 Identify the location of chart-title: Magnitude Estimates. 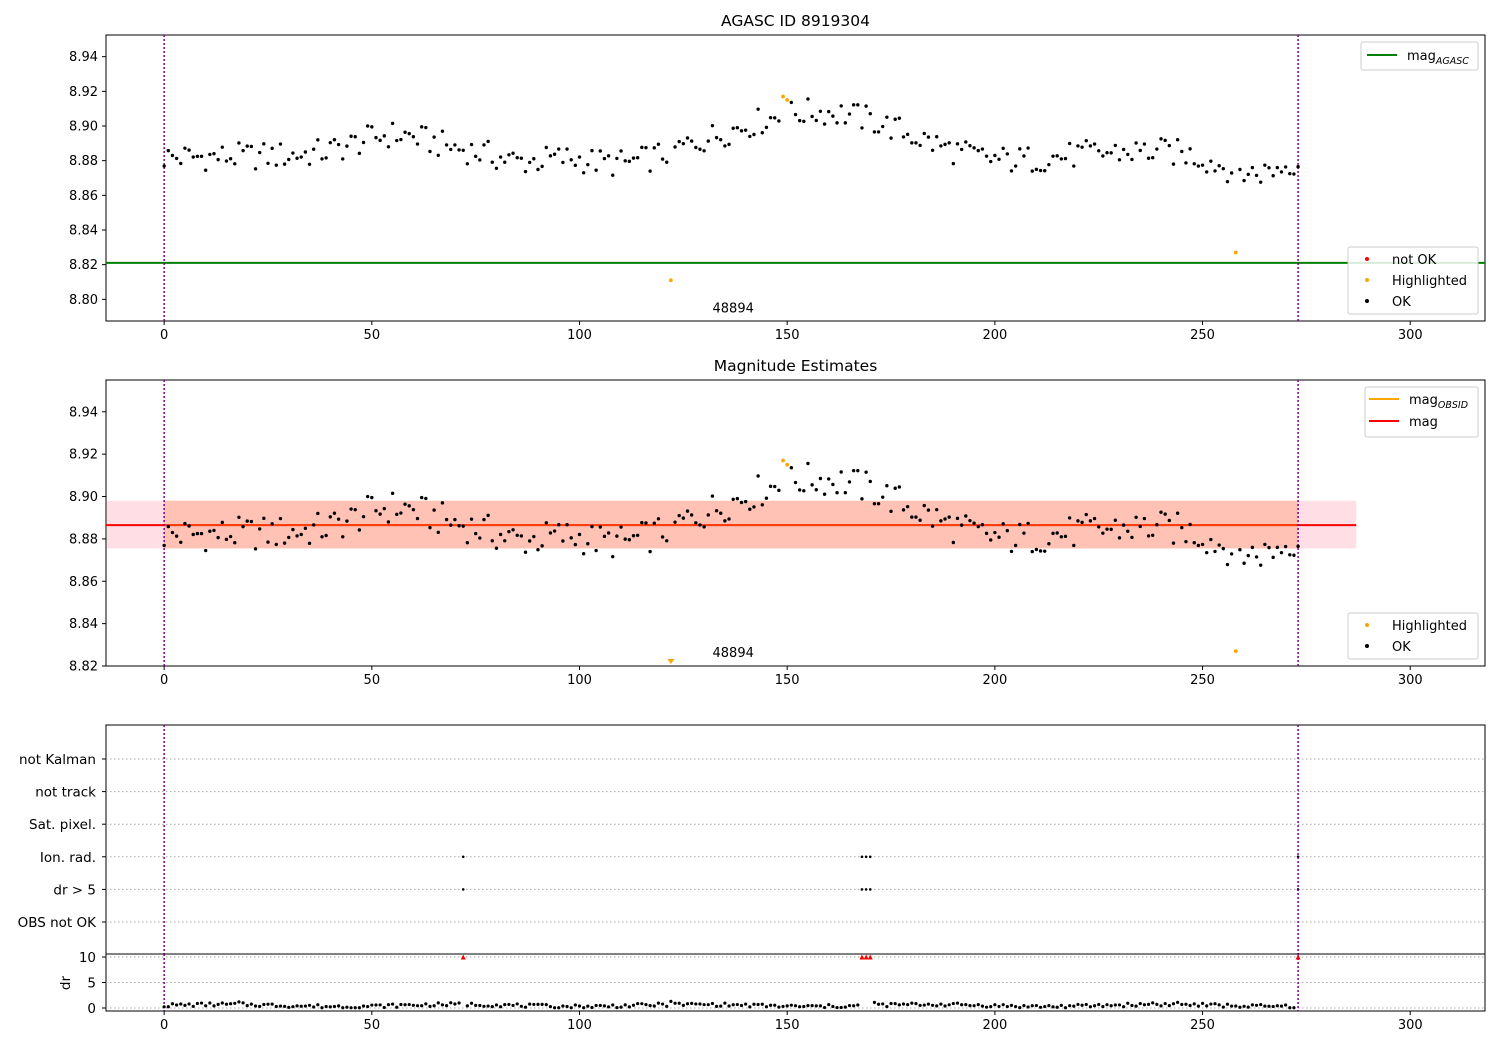
(796, 366).